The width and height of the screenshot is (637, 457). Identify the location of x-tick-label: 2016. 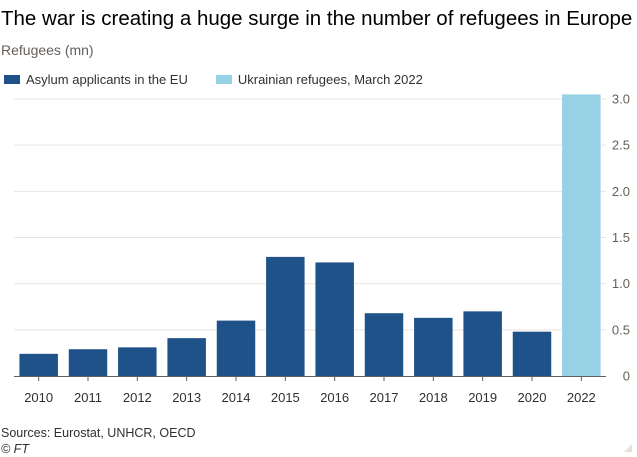
(334, 397).